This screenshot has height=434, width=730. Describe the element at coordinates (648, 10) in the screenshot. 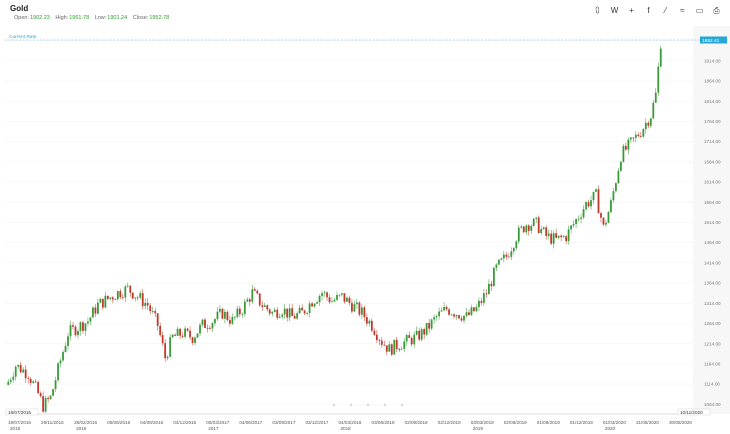

I see `indicator-f-icon: f` at that location.